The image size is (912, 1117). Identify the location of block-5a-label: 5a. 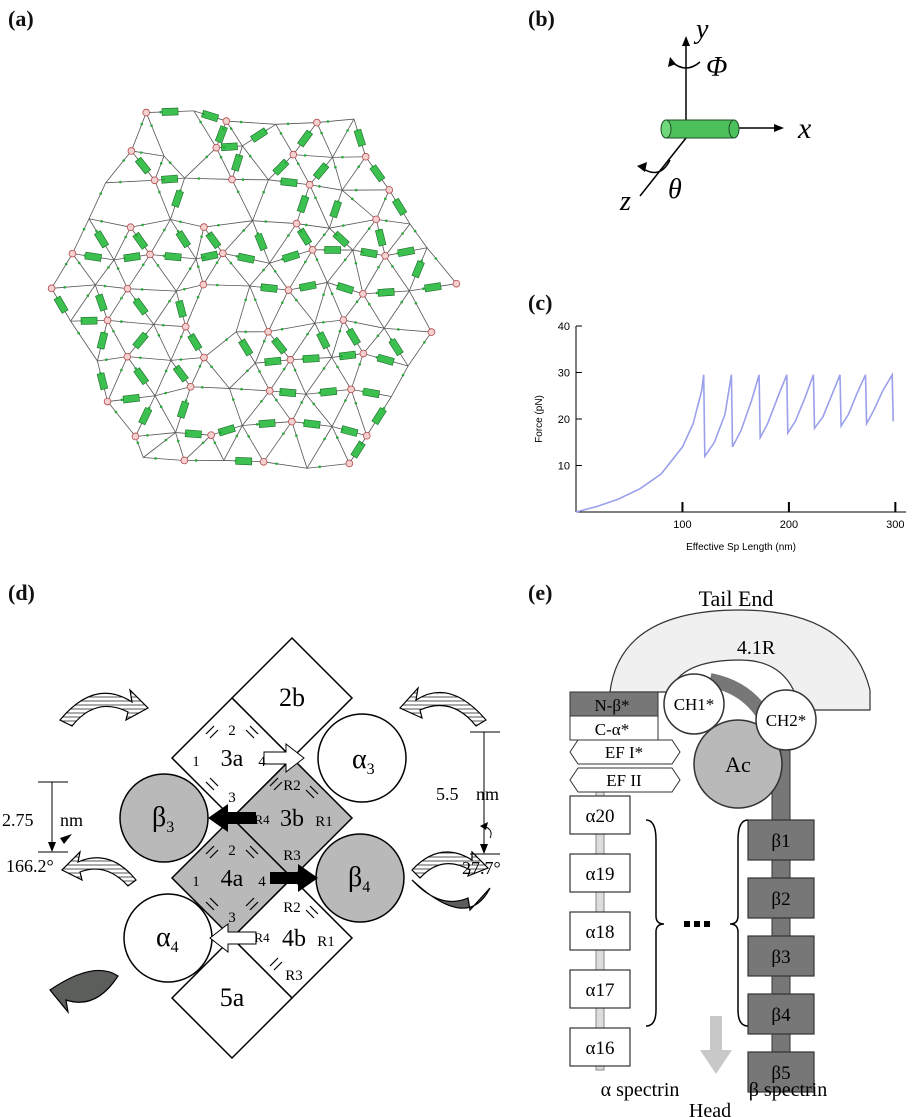
(232, 997).